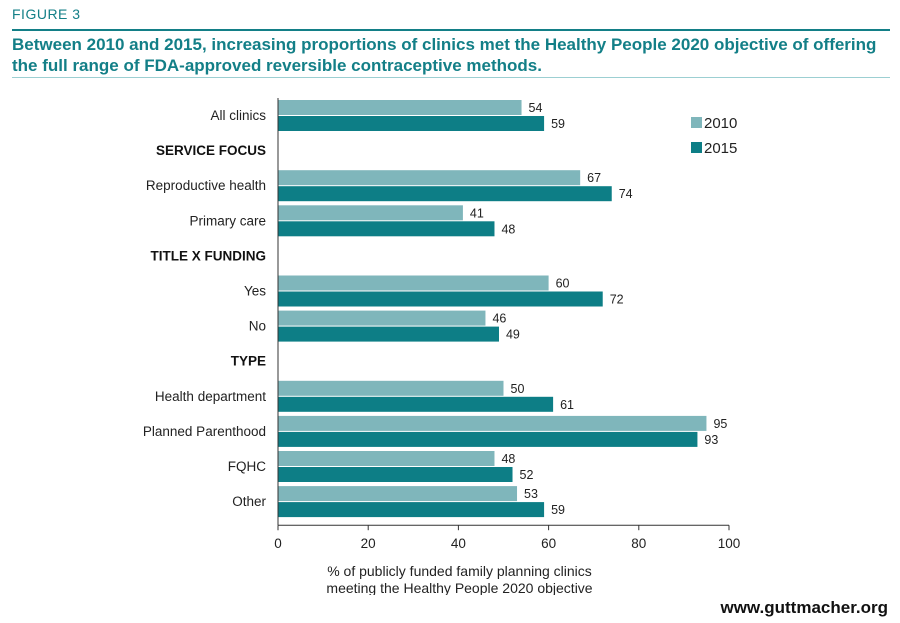 The image size is (900, 623). Describe the element at coordinates (696, 122) in the screenshot. I see `legend-swatch-2010` at that location.